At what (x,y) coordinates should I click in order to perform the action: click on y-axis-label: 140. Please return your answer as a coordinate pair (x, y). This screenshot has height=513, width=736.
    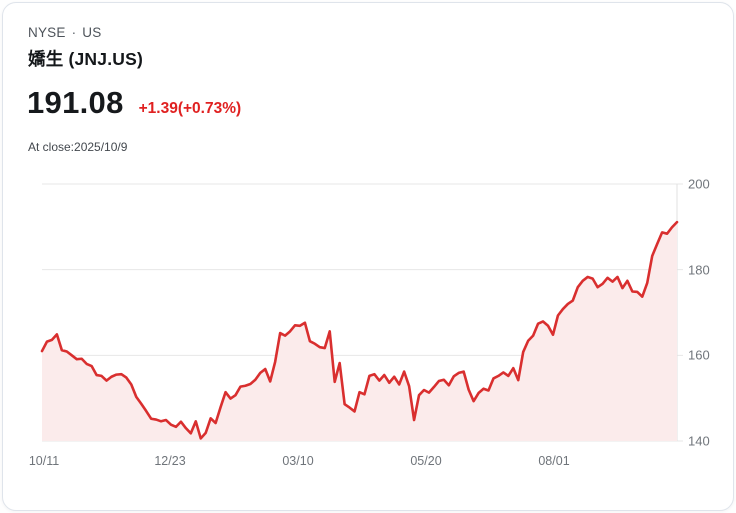
    Looking at the image, I should click on (699, 441).